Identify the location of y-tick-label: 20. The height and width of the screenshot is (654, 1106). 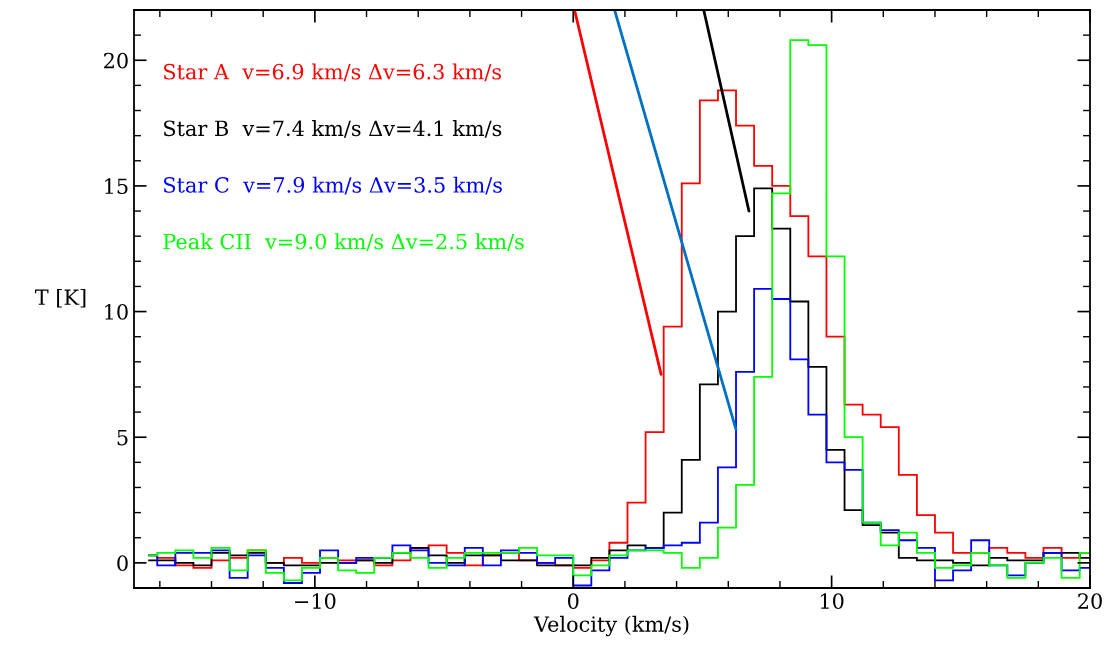
(116, 60).